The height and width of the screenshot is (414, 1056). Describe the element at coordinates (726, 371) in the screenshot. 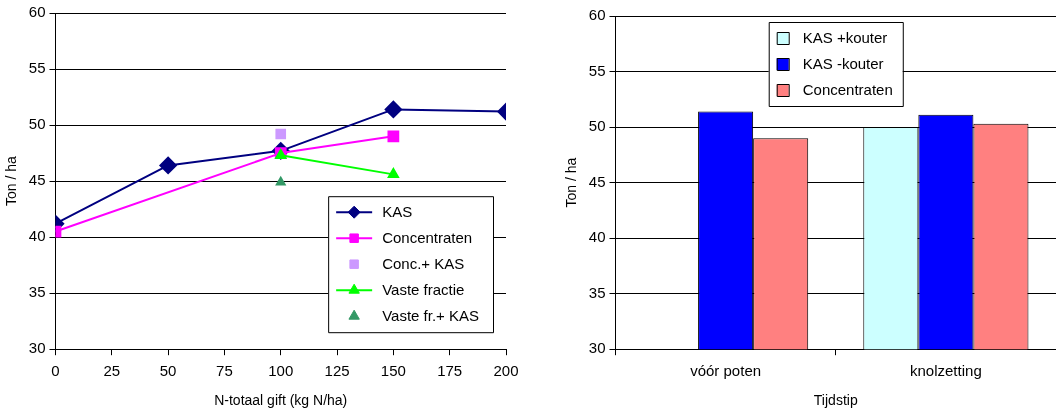

I see `x-tick-label: vóór poten` at that location.